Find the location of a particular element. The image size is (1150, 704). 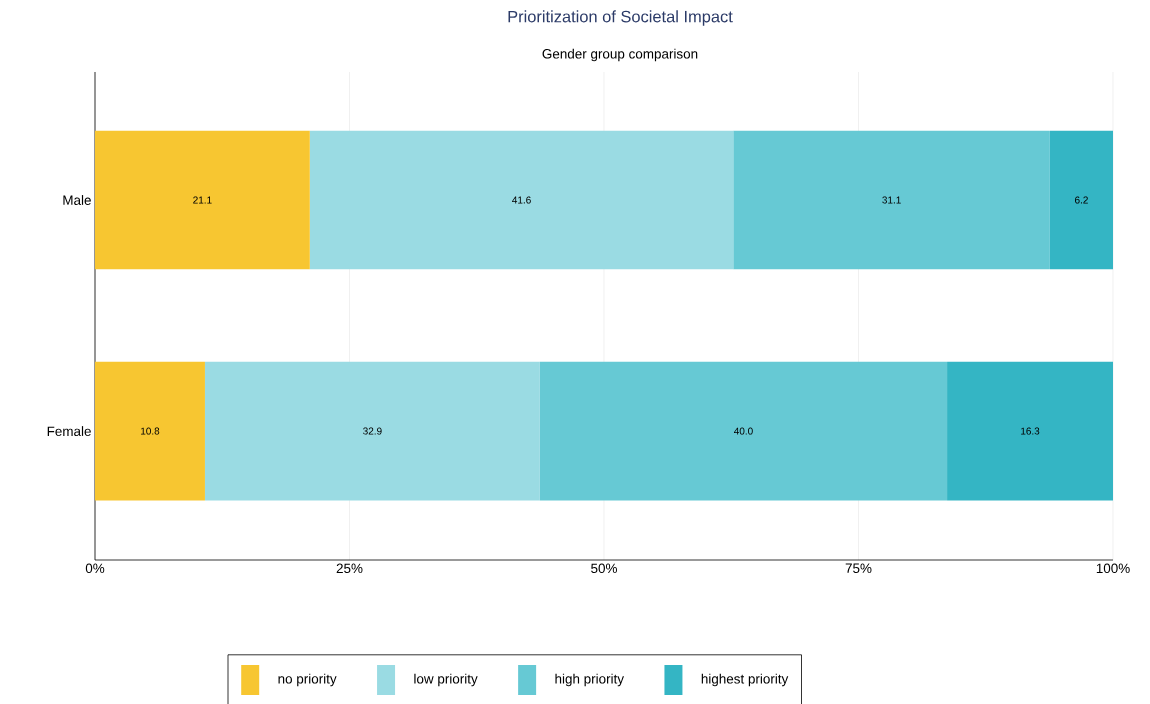

data-label: 41.6 is located at coordinates (521, 200).